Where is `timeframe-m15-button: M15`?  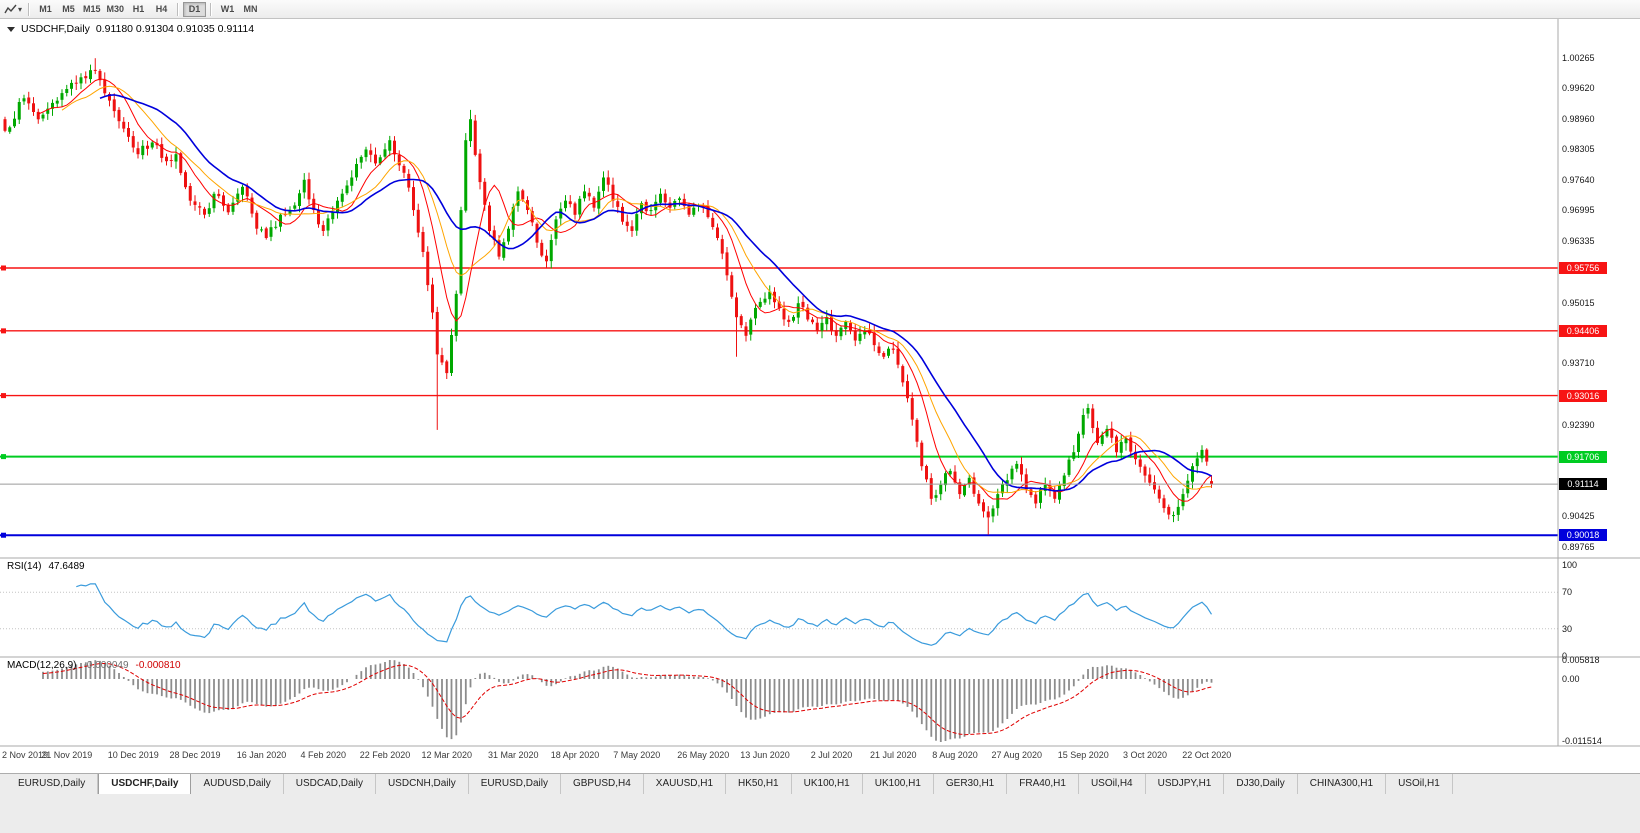 timeframe-m15-button: M15 is located at coordinates (92, 9).